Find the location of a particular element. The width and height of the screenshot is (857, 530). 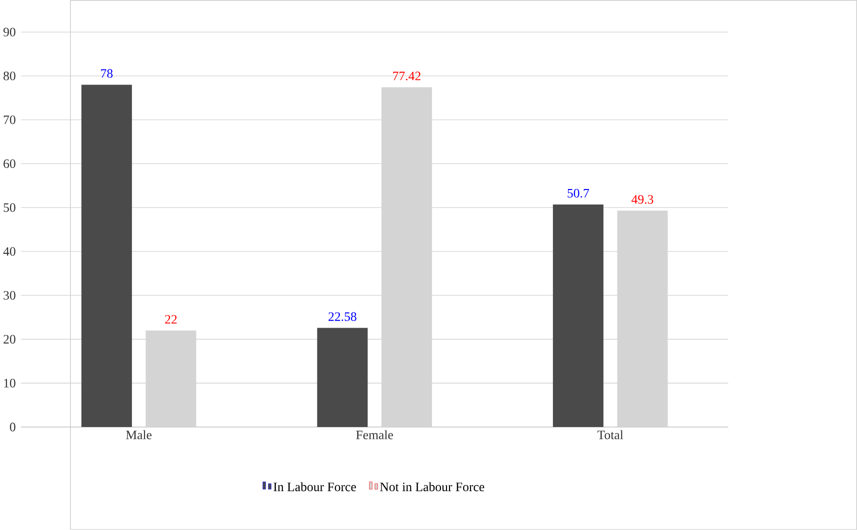

y-tick-label: 20 is located at coordinates (10, 339).